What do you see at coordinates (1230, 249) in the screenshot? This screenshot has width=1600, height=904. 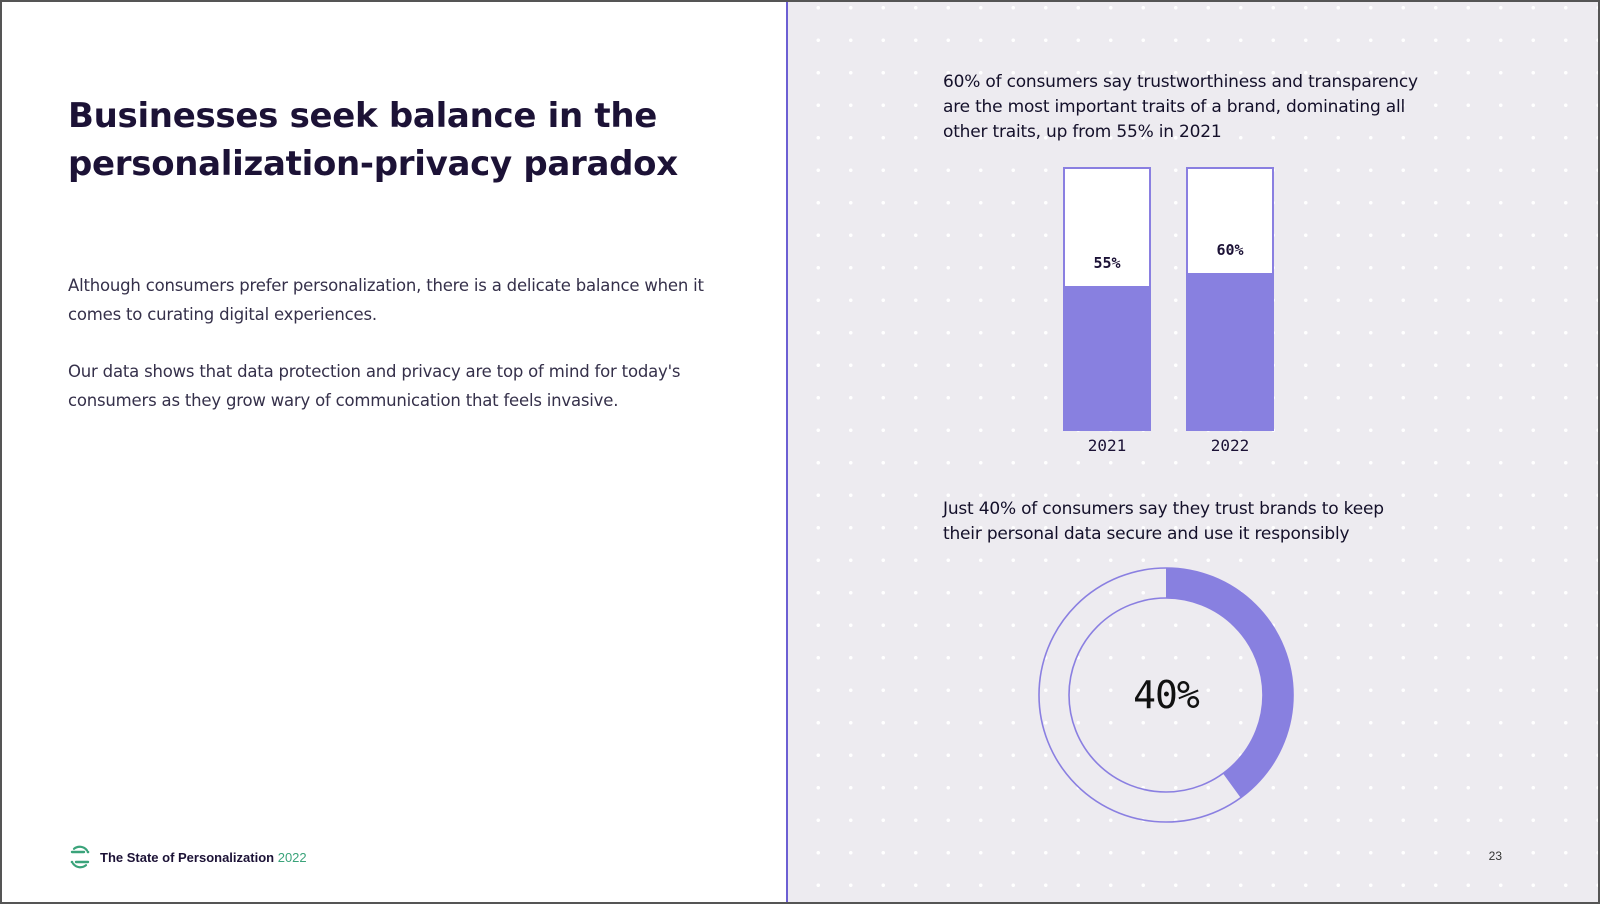 I see `bar-value-label-2022: 60%` at bounding box center [1230, 249].